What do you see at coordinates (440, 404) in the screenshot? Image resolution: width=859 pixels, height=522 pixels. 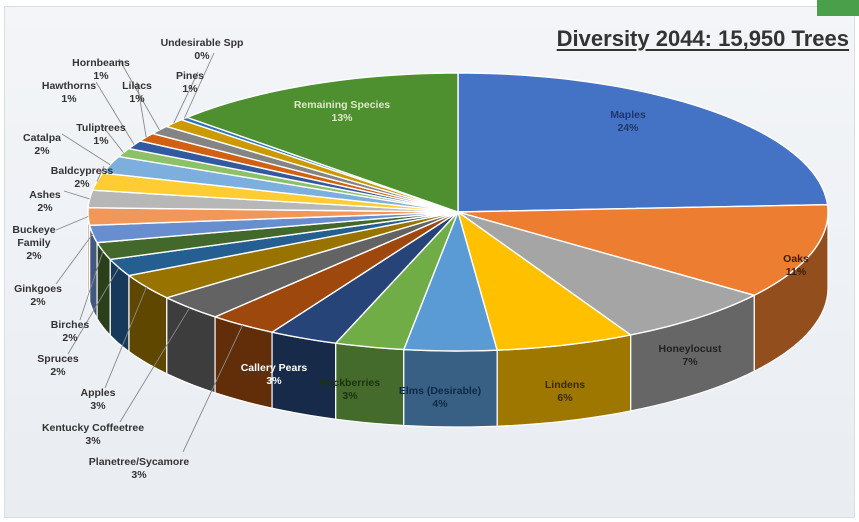 I see `slice-percent-elms-desirable-: 4%` at bounding box center [440, 404].